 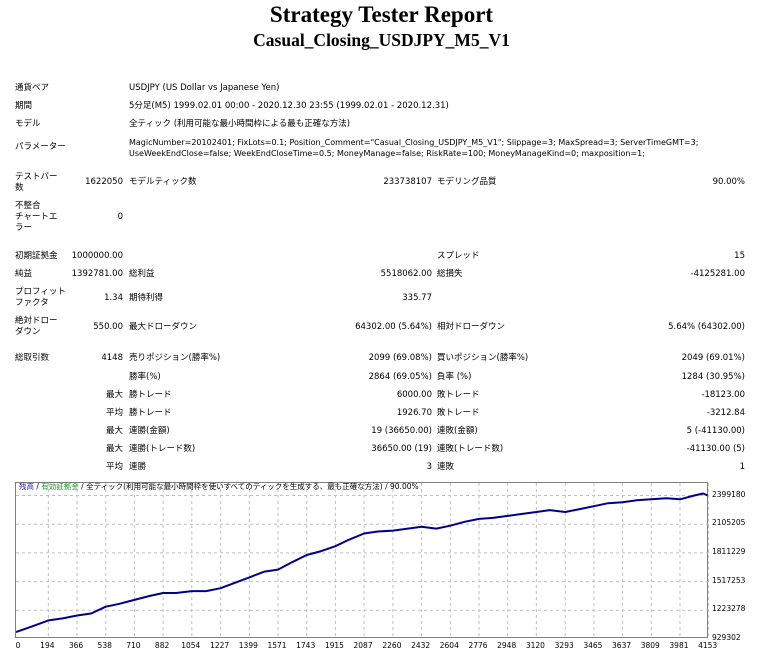 I want to click on largest-win-value: 6000.00, so click(x=414, y=395).